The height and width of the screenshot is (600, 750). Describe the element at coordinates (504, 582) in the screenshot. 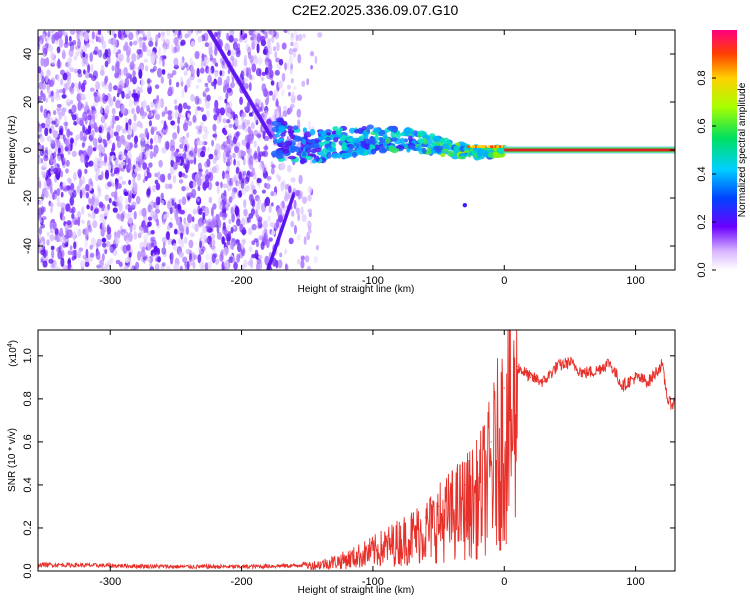

I see `snr-xtick-label: 0` at that location.